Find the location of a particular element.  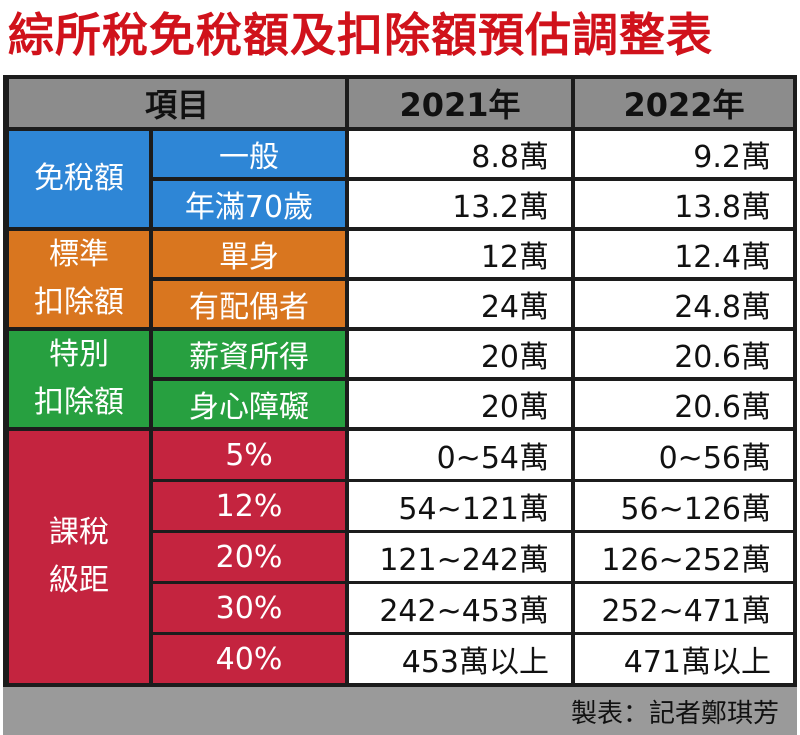

header-year-2022: 2022年 is located at coordinates (684, 103).